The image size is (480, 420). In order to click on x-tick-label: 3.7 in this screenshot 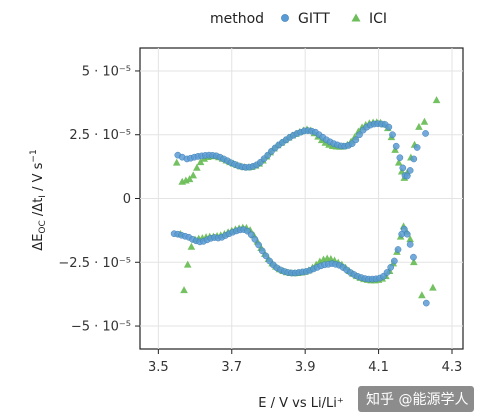, I will do `click(231, 367)`.